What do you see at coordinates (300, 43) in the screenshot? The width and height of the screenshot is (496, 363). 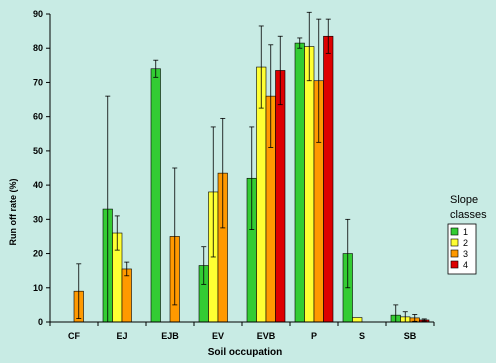 I see `error-bar-series-1-P` at bounding box center [300, 43].